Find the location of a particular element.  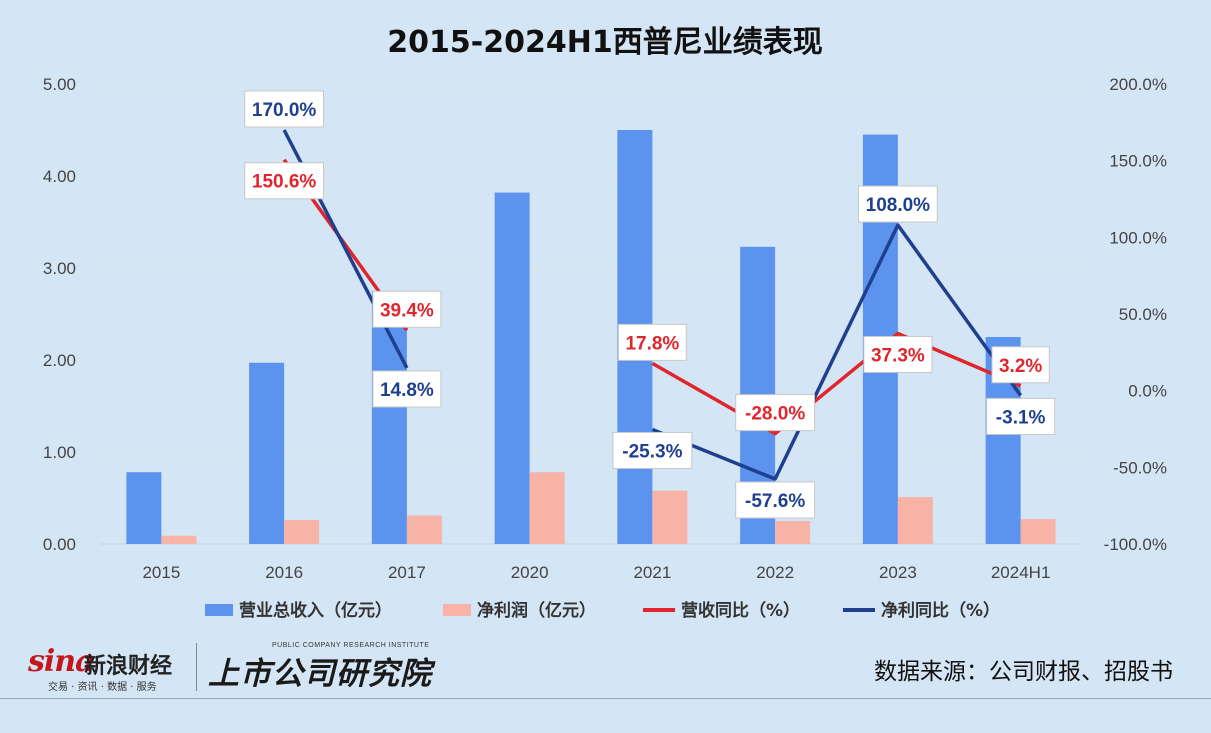

y-left-ticks: 0.00 1.00 2.00 3.00 4.00 5.00 is located at coordinates (59, 314).